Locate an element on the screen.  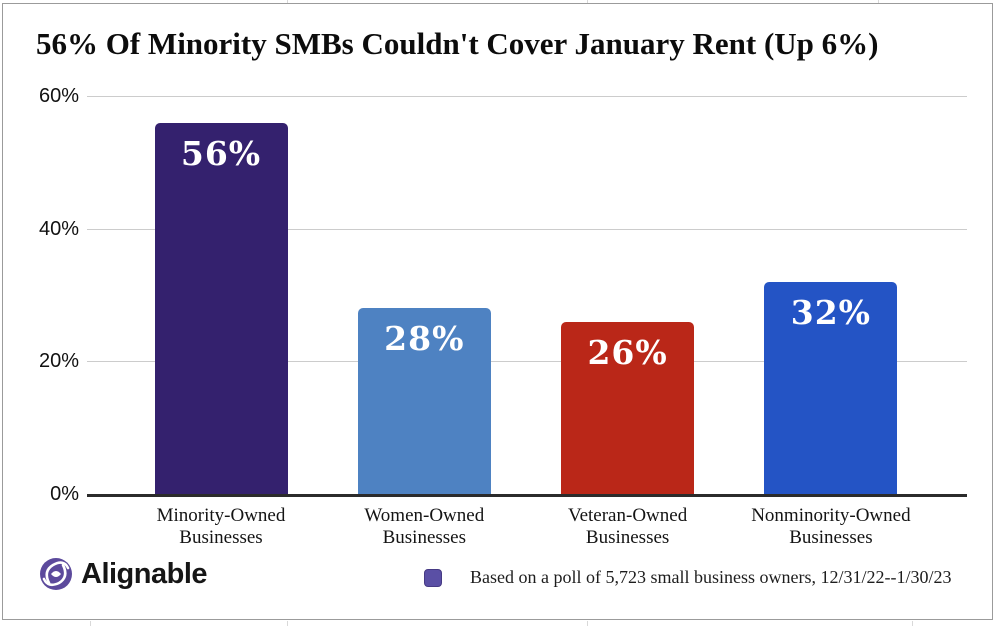
bar-value-label: 32% is located at coordinates (831, 312).